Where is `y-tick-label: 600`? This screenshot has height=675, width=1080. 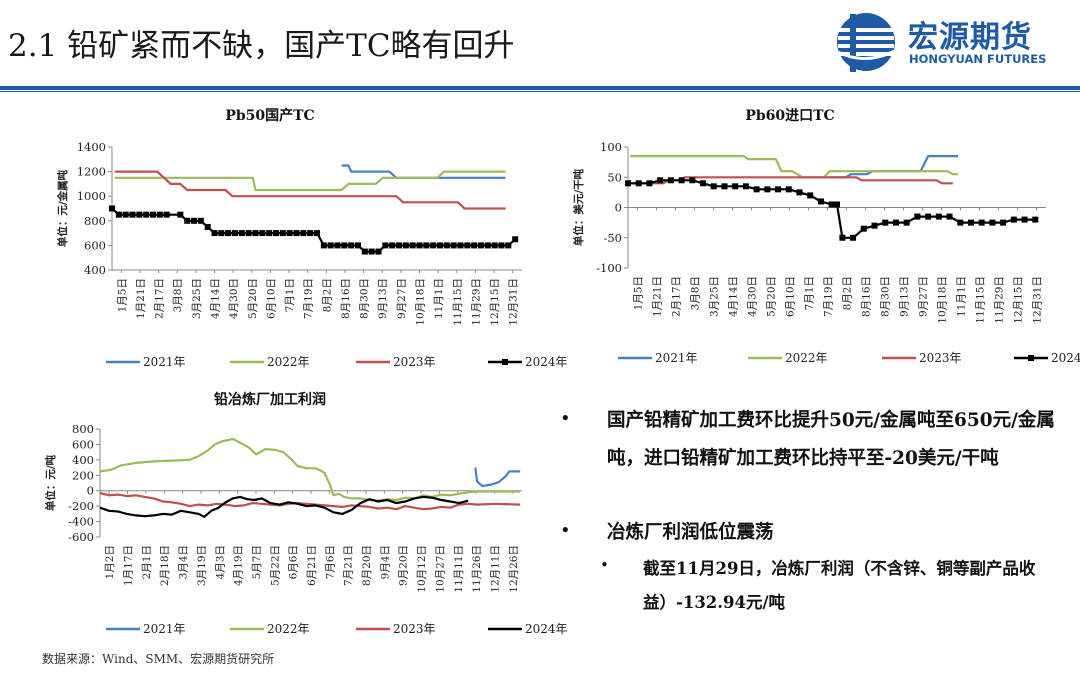
y-tick-label: 600 is located at coordinates (95, 245).